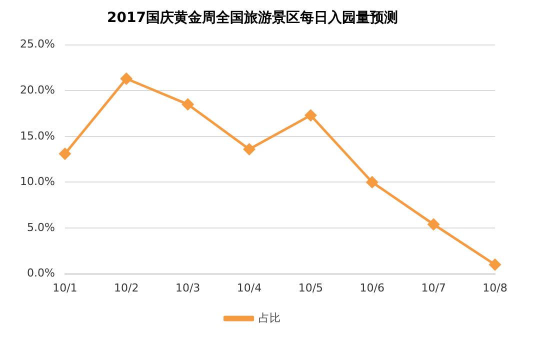 The height and width of the screenshot is (338, 540). What do you see at coordinates (37, 44) in the screenshot?
I see `y-tick-label: 25.0%` at bounding box center [37, 44].